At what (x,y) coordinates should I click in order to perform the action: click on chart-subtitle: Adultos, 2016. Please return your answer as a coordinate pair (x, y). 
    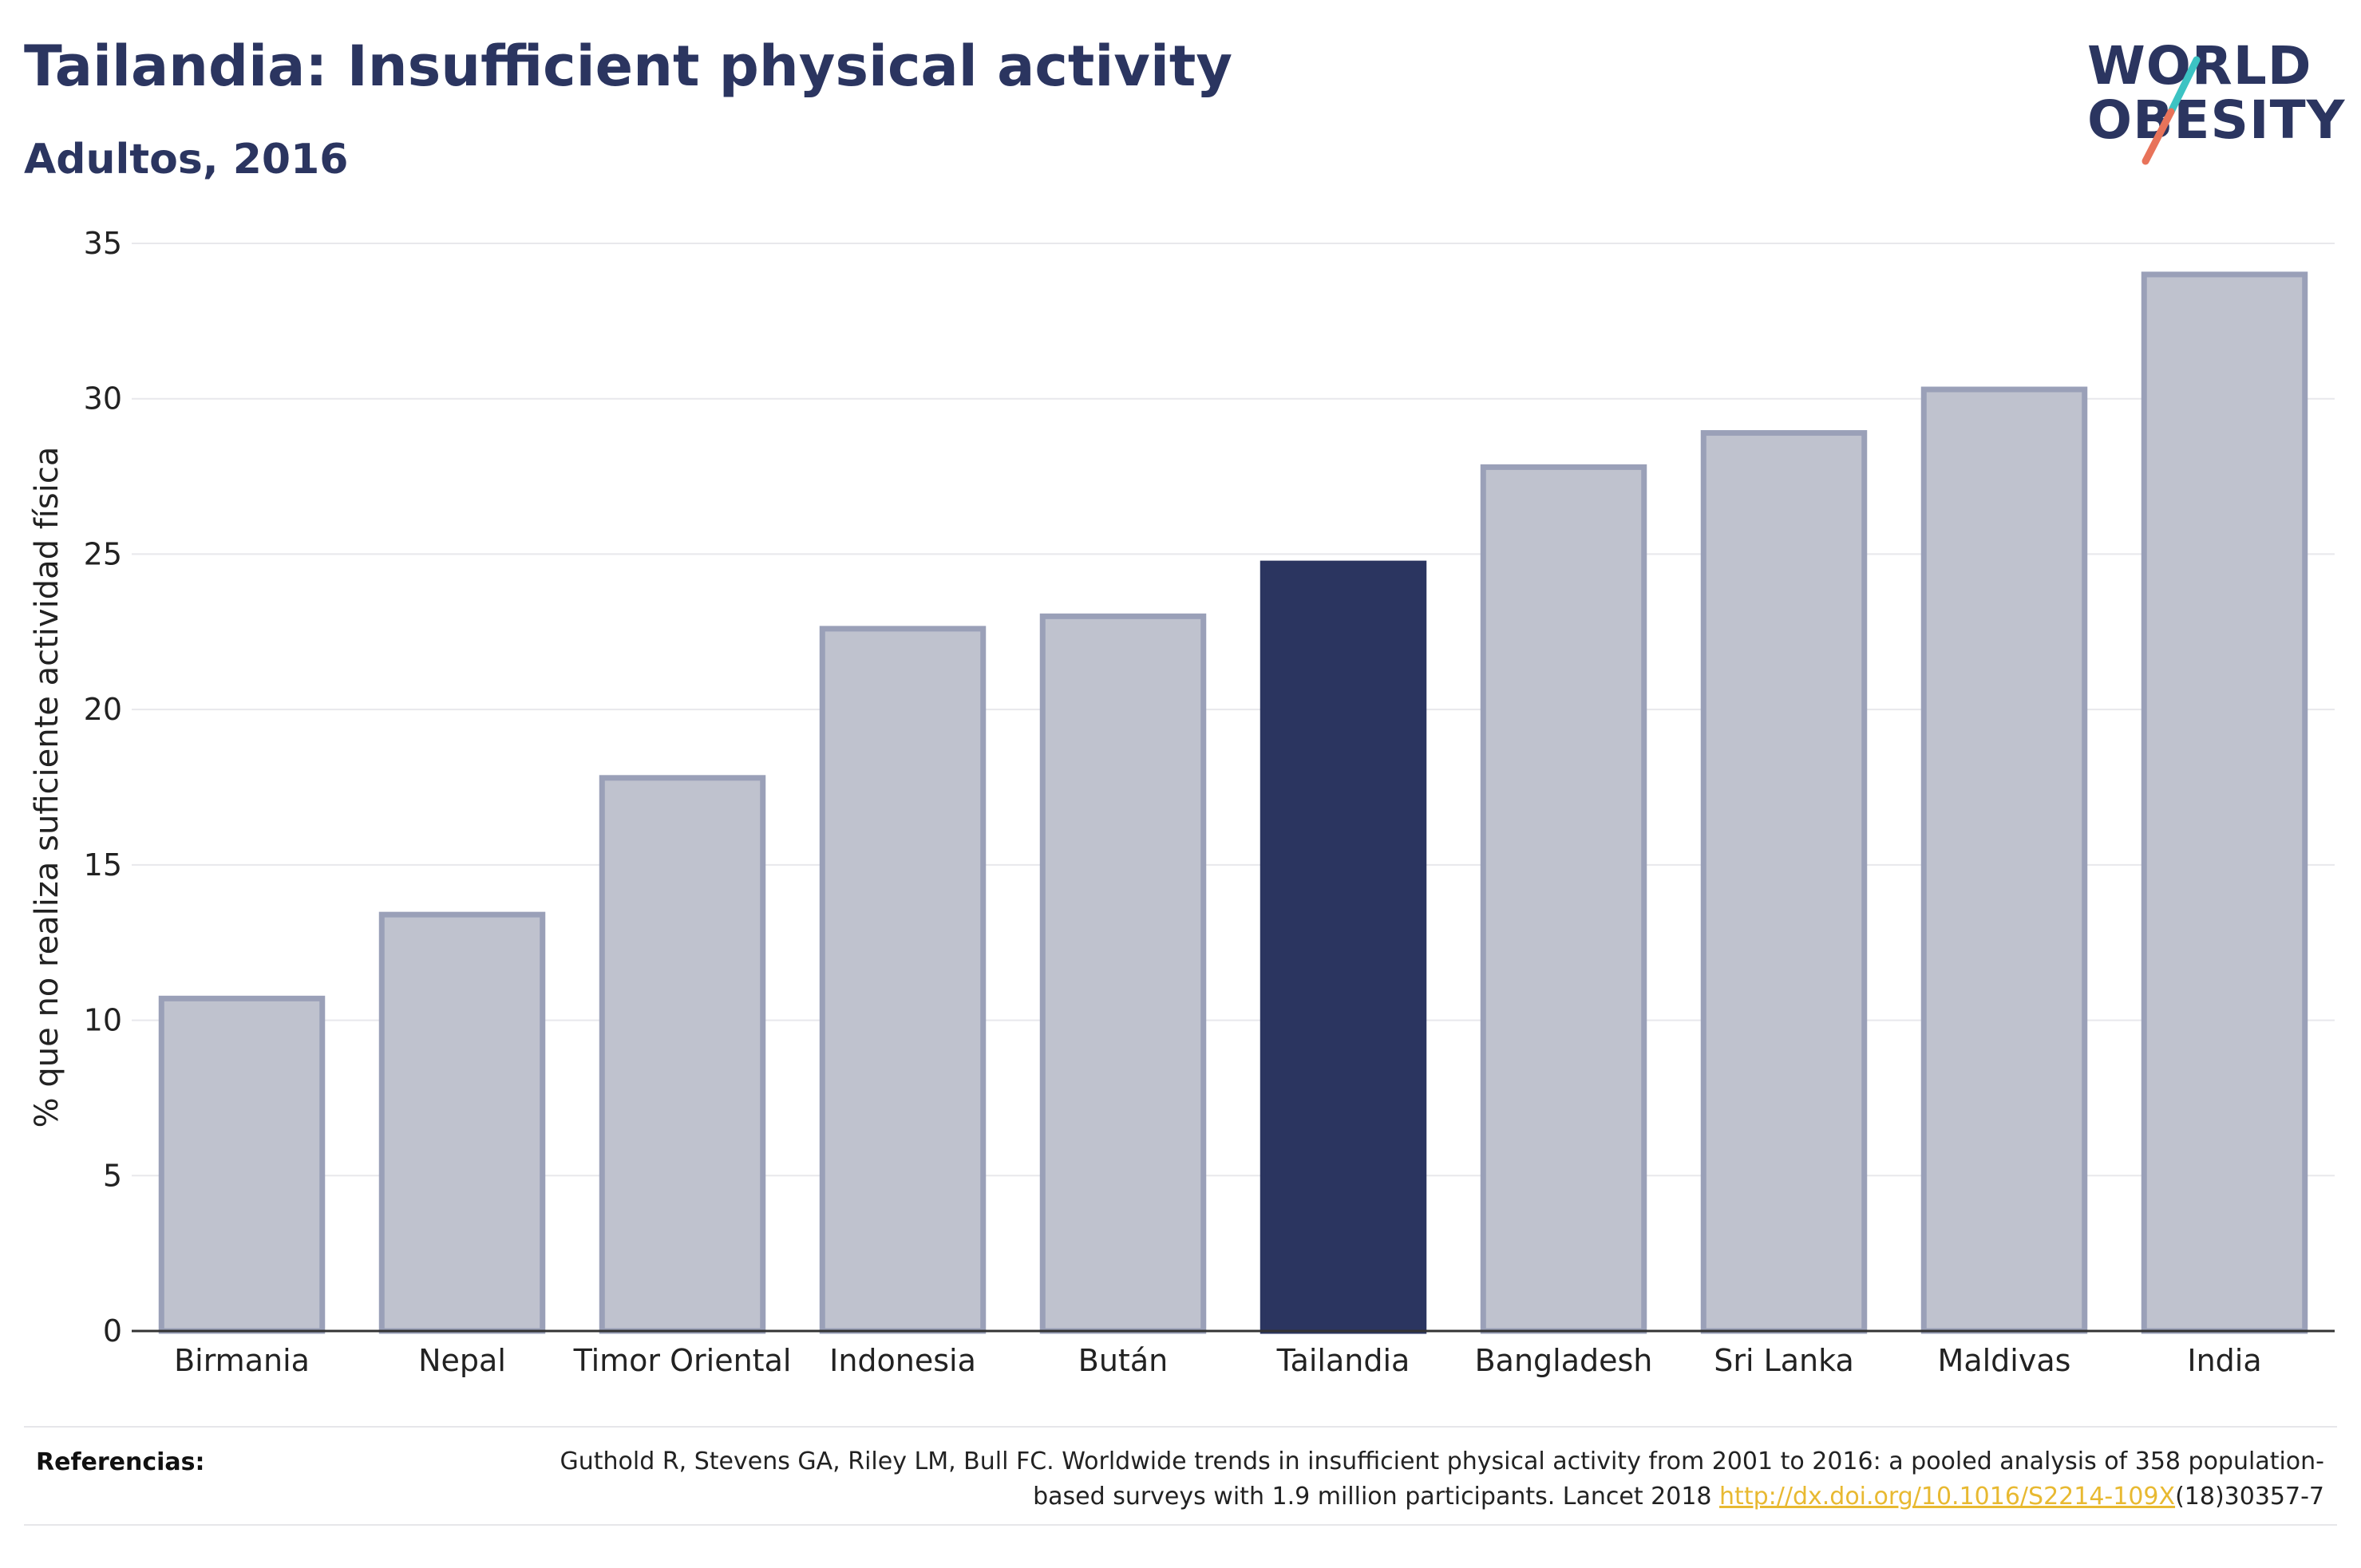
    Looking at the image, I should click on (186, 160).